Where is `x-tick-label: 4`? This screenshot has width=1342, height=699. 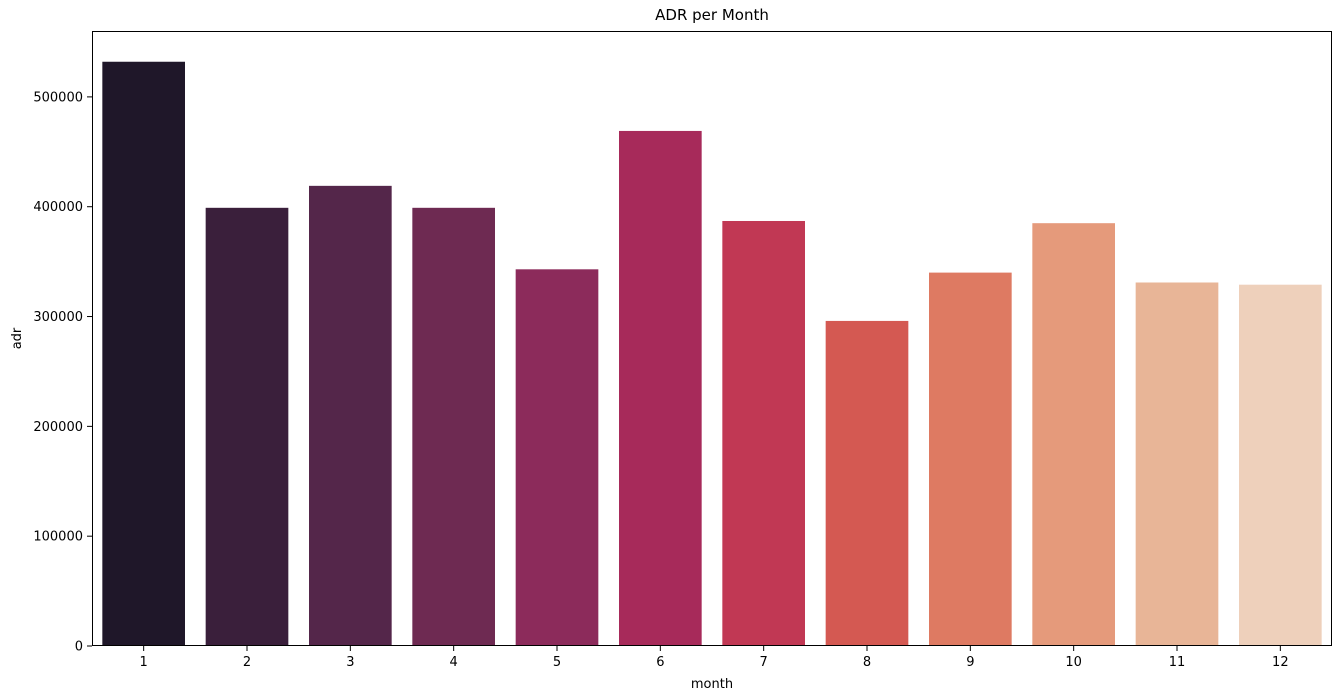 x-tick-label: 4 is located at coordinates (454, 662).